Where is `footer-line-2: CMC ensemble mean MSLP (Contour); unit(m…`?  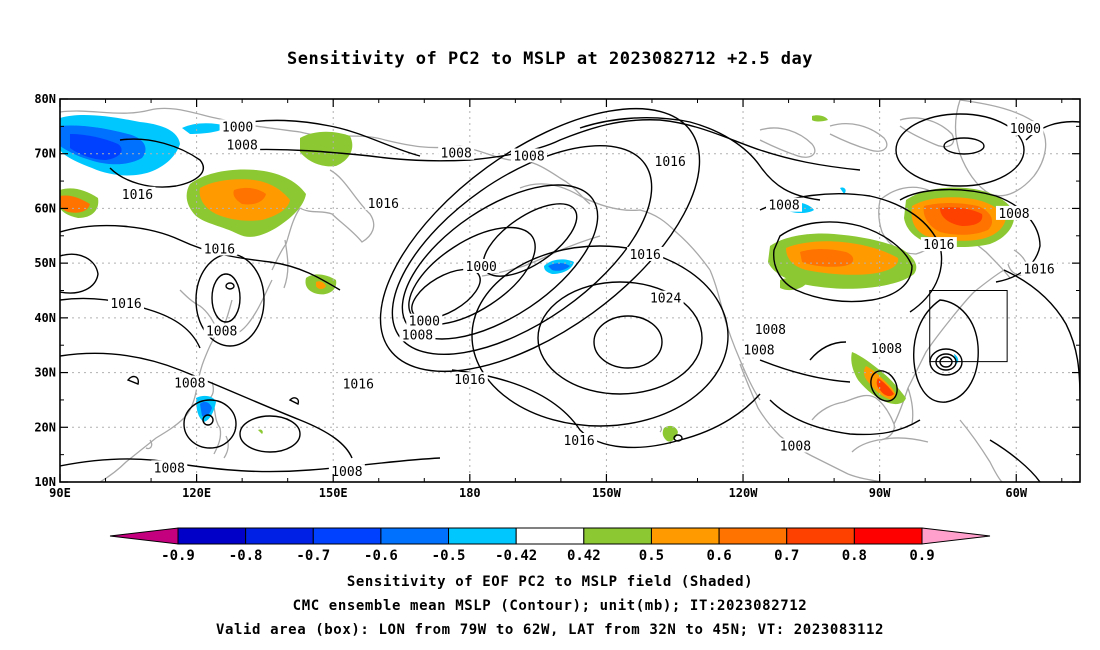 footer-line-2: CMC ensemble mean MSLP (Contour); unit(m… is located at coordinates (550, 606).